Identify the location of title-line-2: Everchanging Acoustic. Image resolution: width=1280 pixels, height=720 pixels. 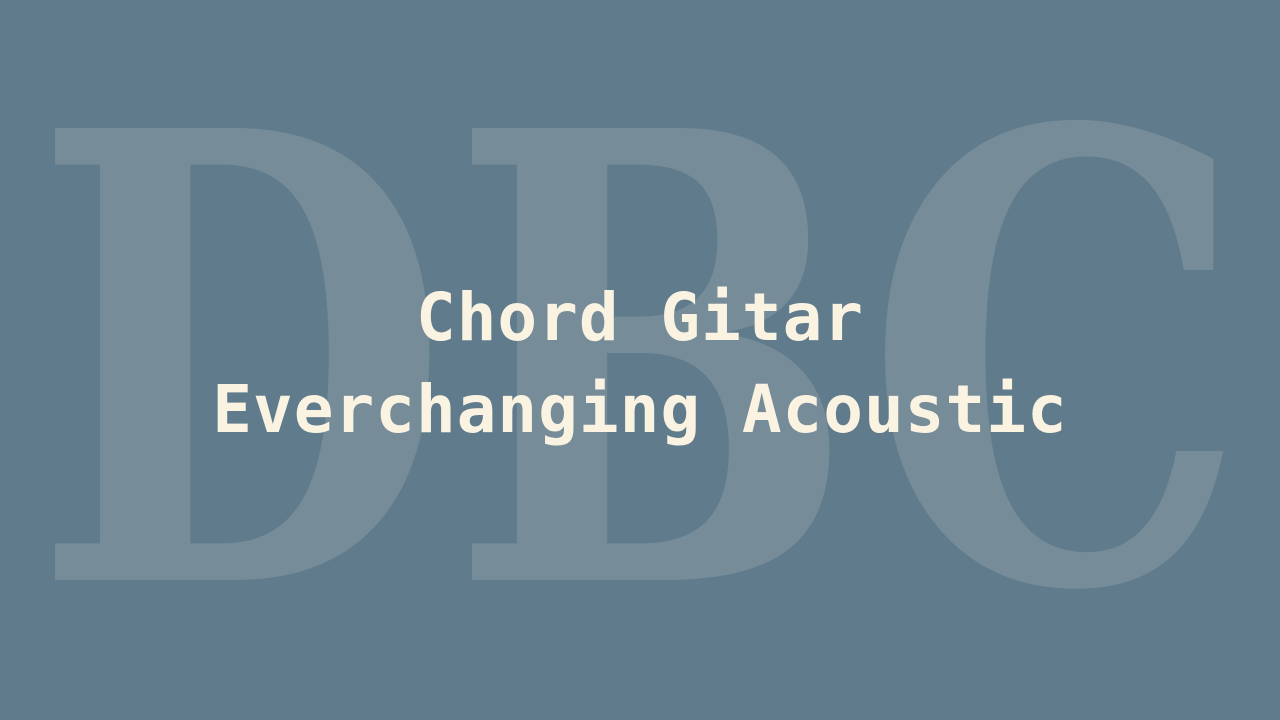
(640, 409).